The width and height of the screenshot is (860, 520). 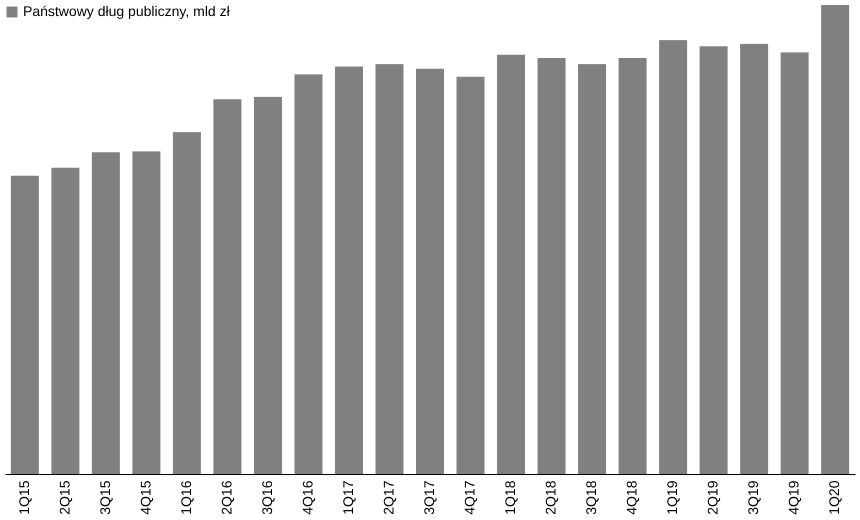 I want to click on x-tick-label: 1Q15, so click(x=24, y=497).